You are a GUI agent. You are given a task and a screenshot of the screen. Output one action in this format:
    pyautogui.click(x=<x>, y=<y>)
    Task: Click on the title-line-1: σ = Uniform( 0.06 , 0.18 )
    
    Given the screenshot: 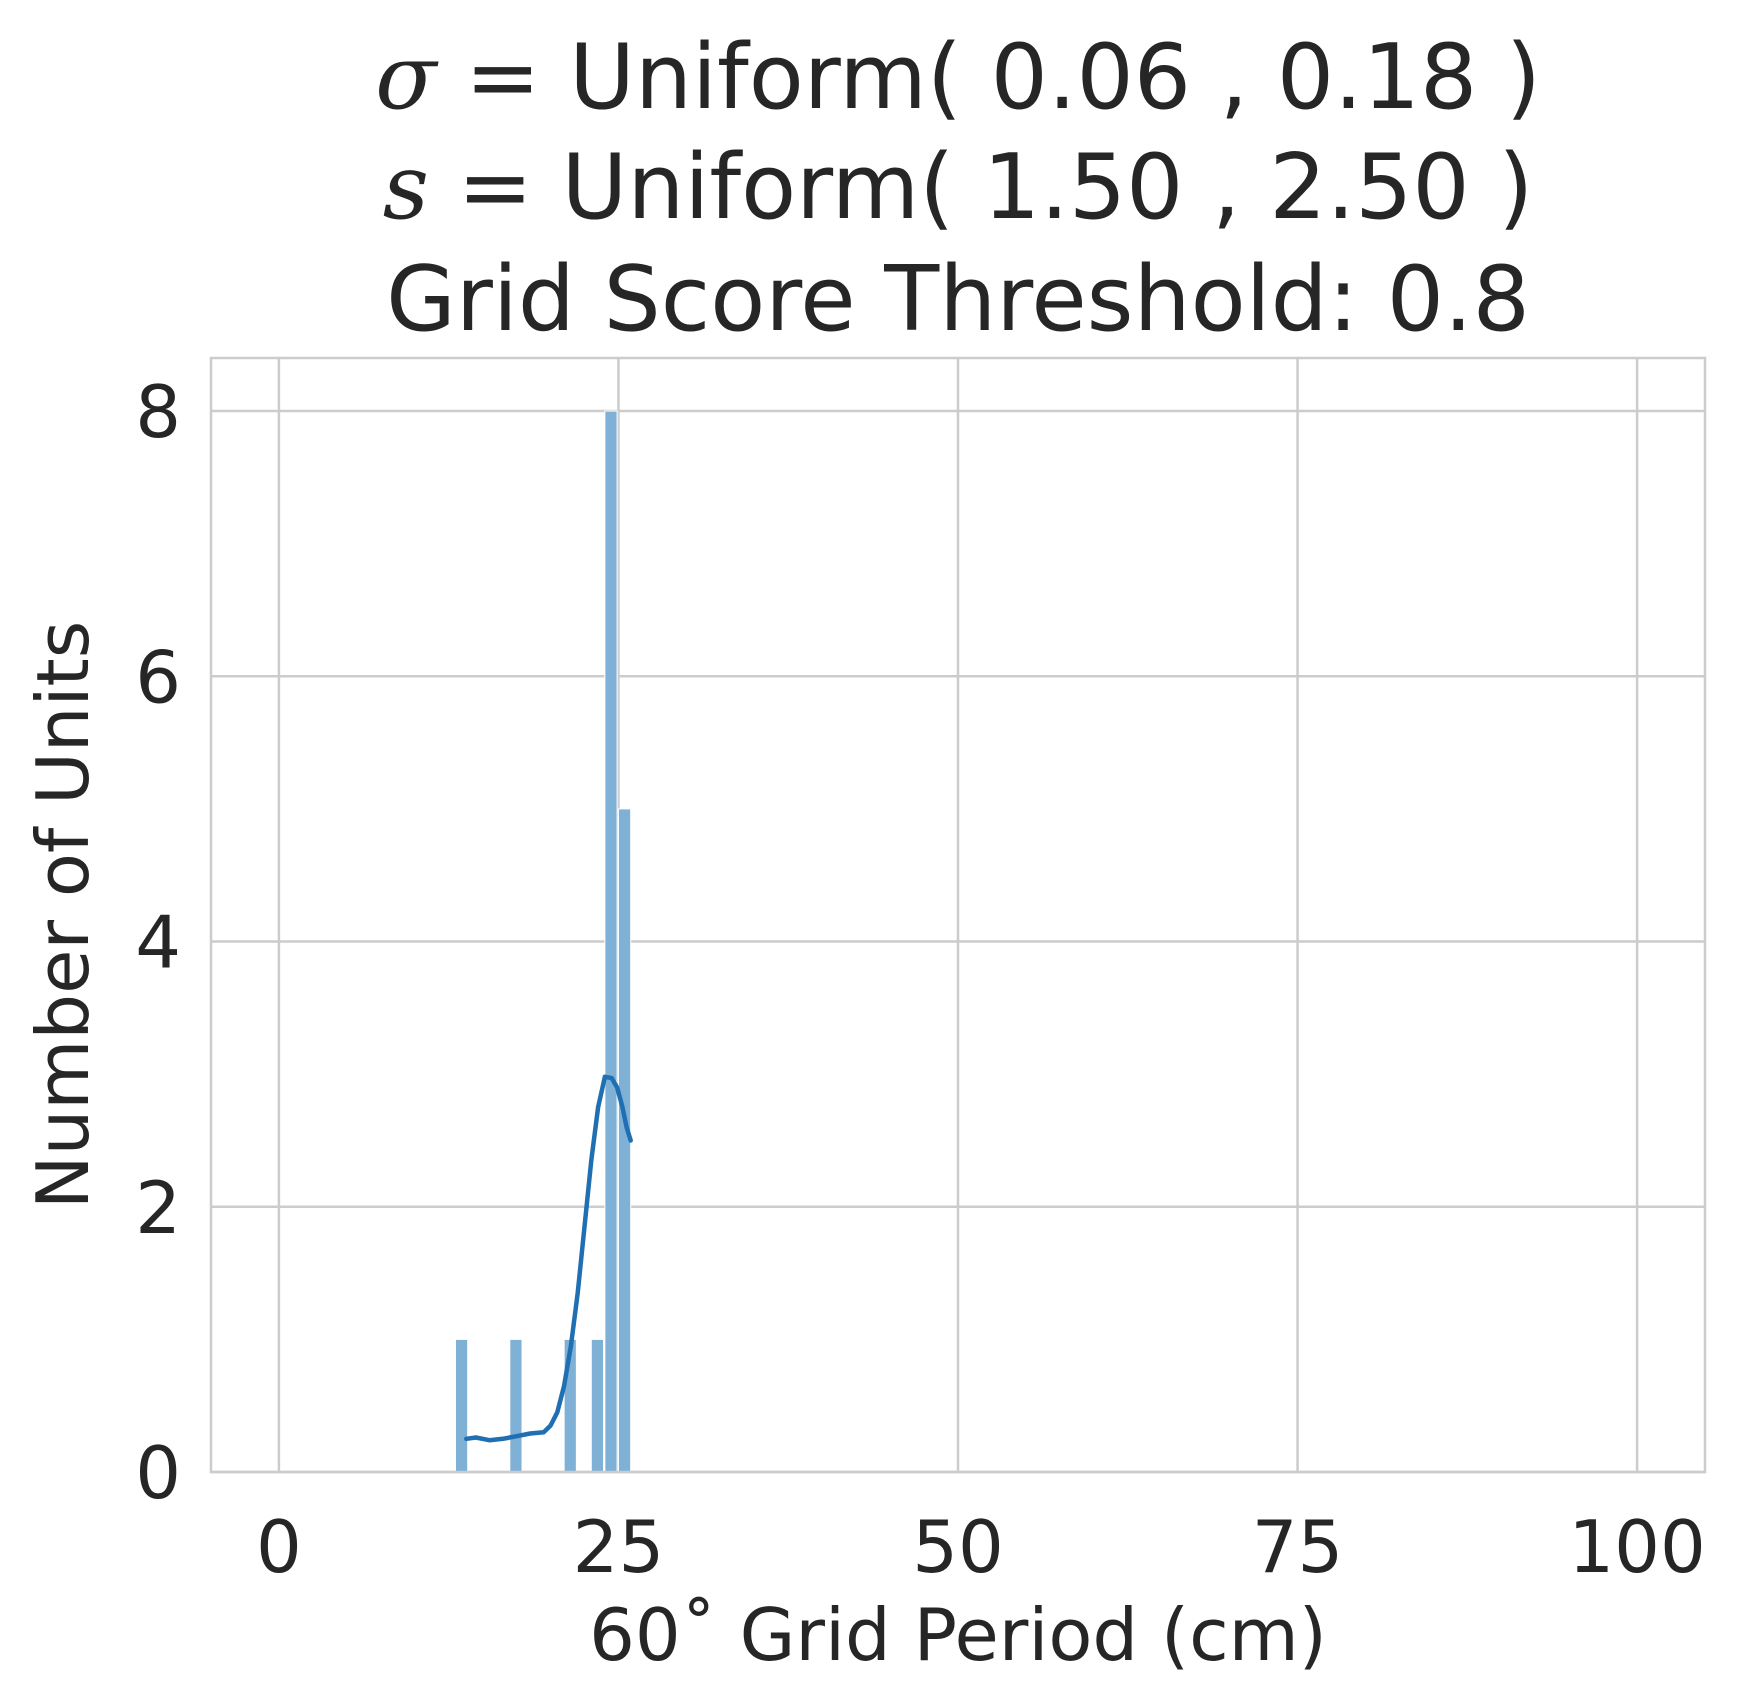 What is the action you would take?
    pyautogui.click(x=958, y=77)
    